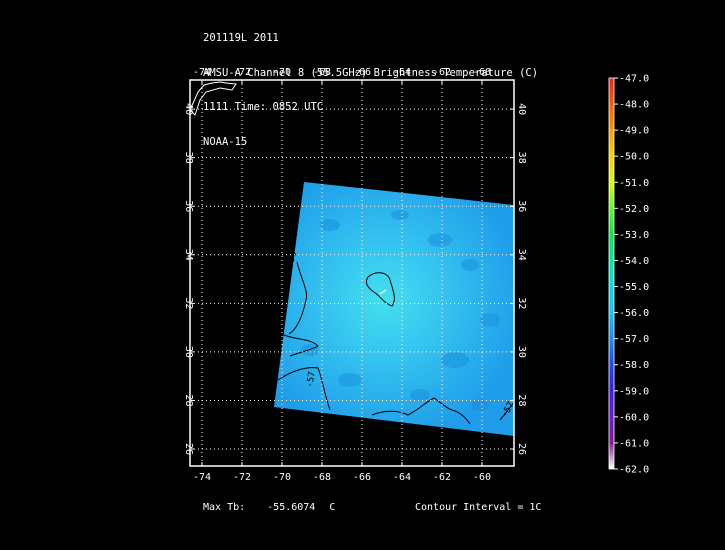 This screenshot has width=725, height=550. Describe the element at coordinates (634, 365) in the screenshot. I see `colorbar-label: -58.0` at that location.